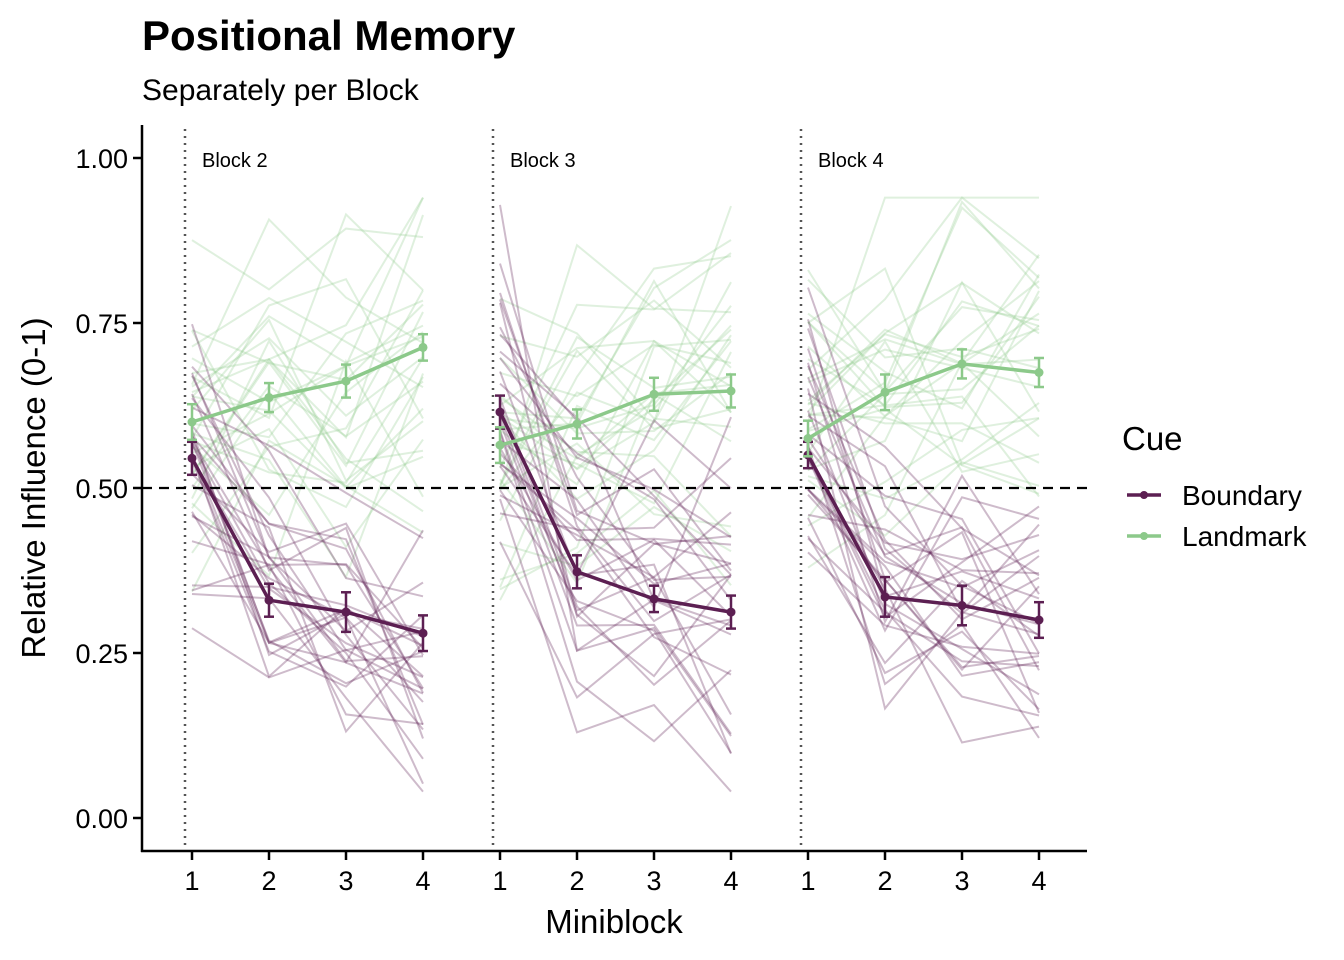 Image resolution: width=1344 pixels, height=960 pixels. Describe the element at coordinates (101, 159) in the screenshot. I see `y-tick-label: 1.00` at that location.